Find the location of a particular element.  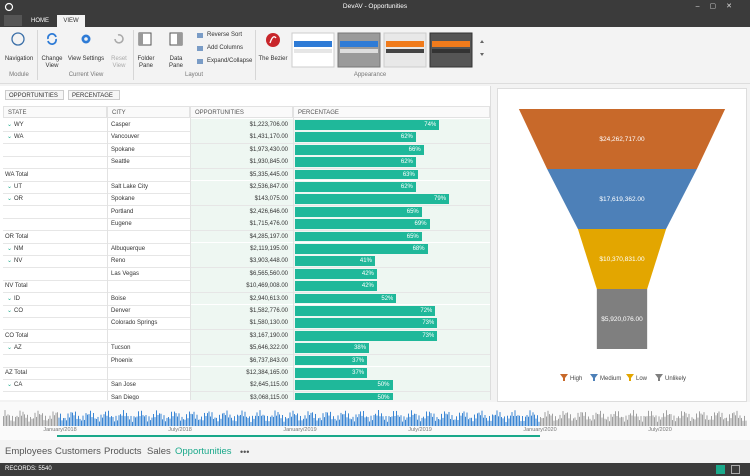

tab: HOME is located at coordinates (40, 21).